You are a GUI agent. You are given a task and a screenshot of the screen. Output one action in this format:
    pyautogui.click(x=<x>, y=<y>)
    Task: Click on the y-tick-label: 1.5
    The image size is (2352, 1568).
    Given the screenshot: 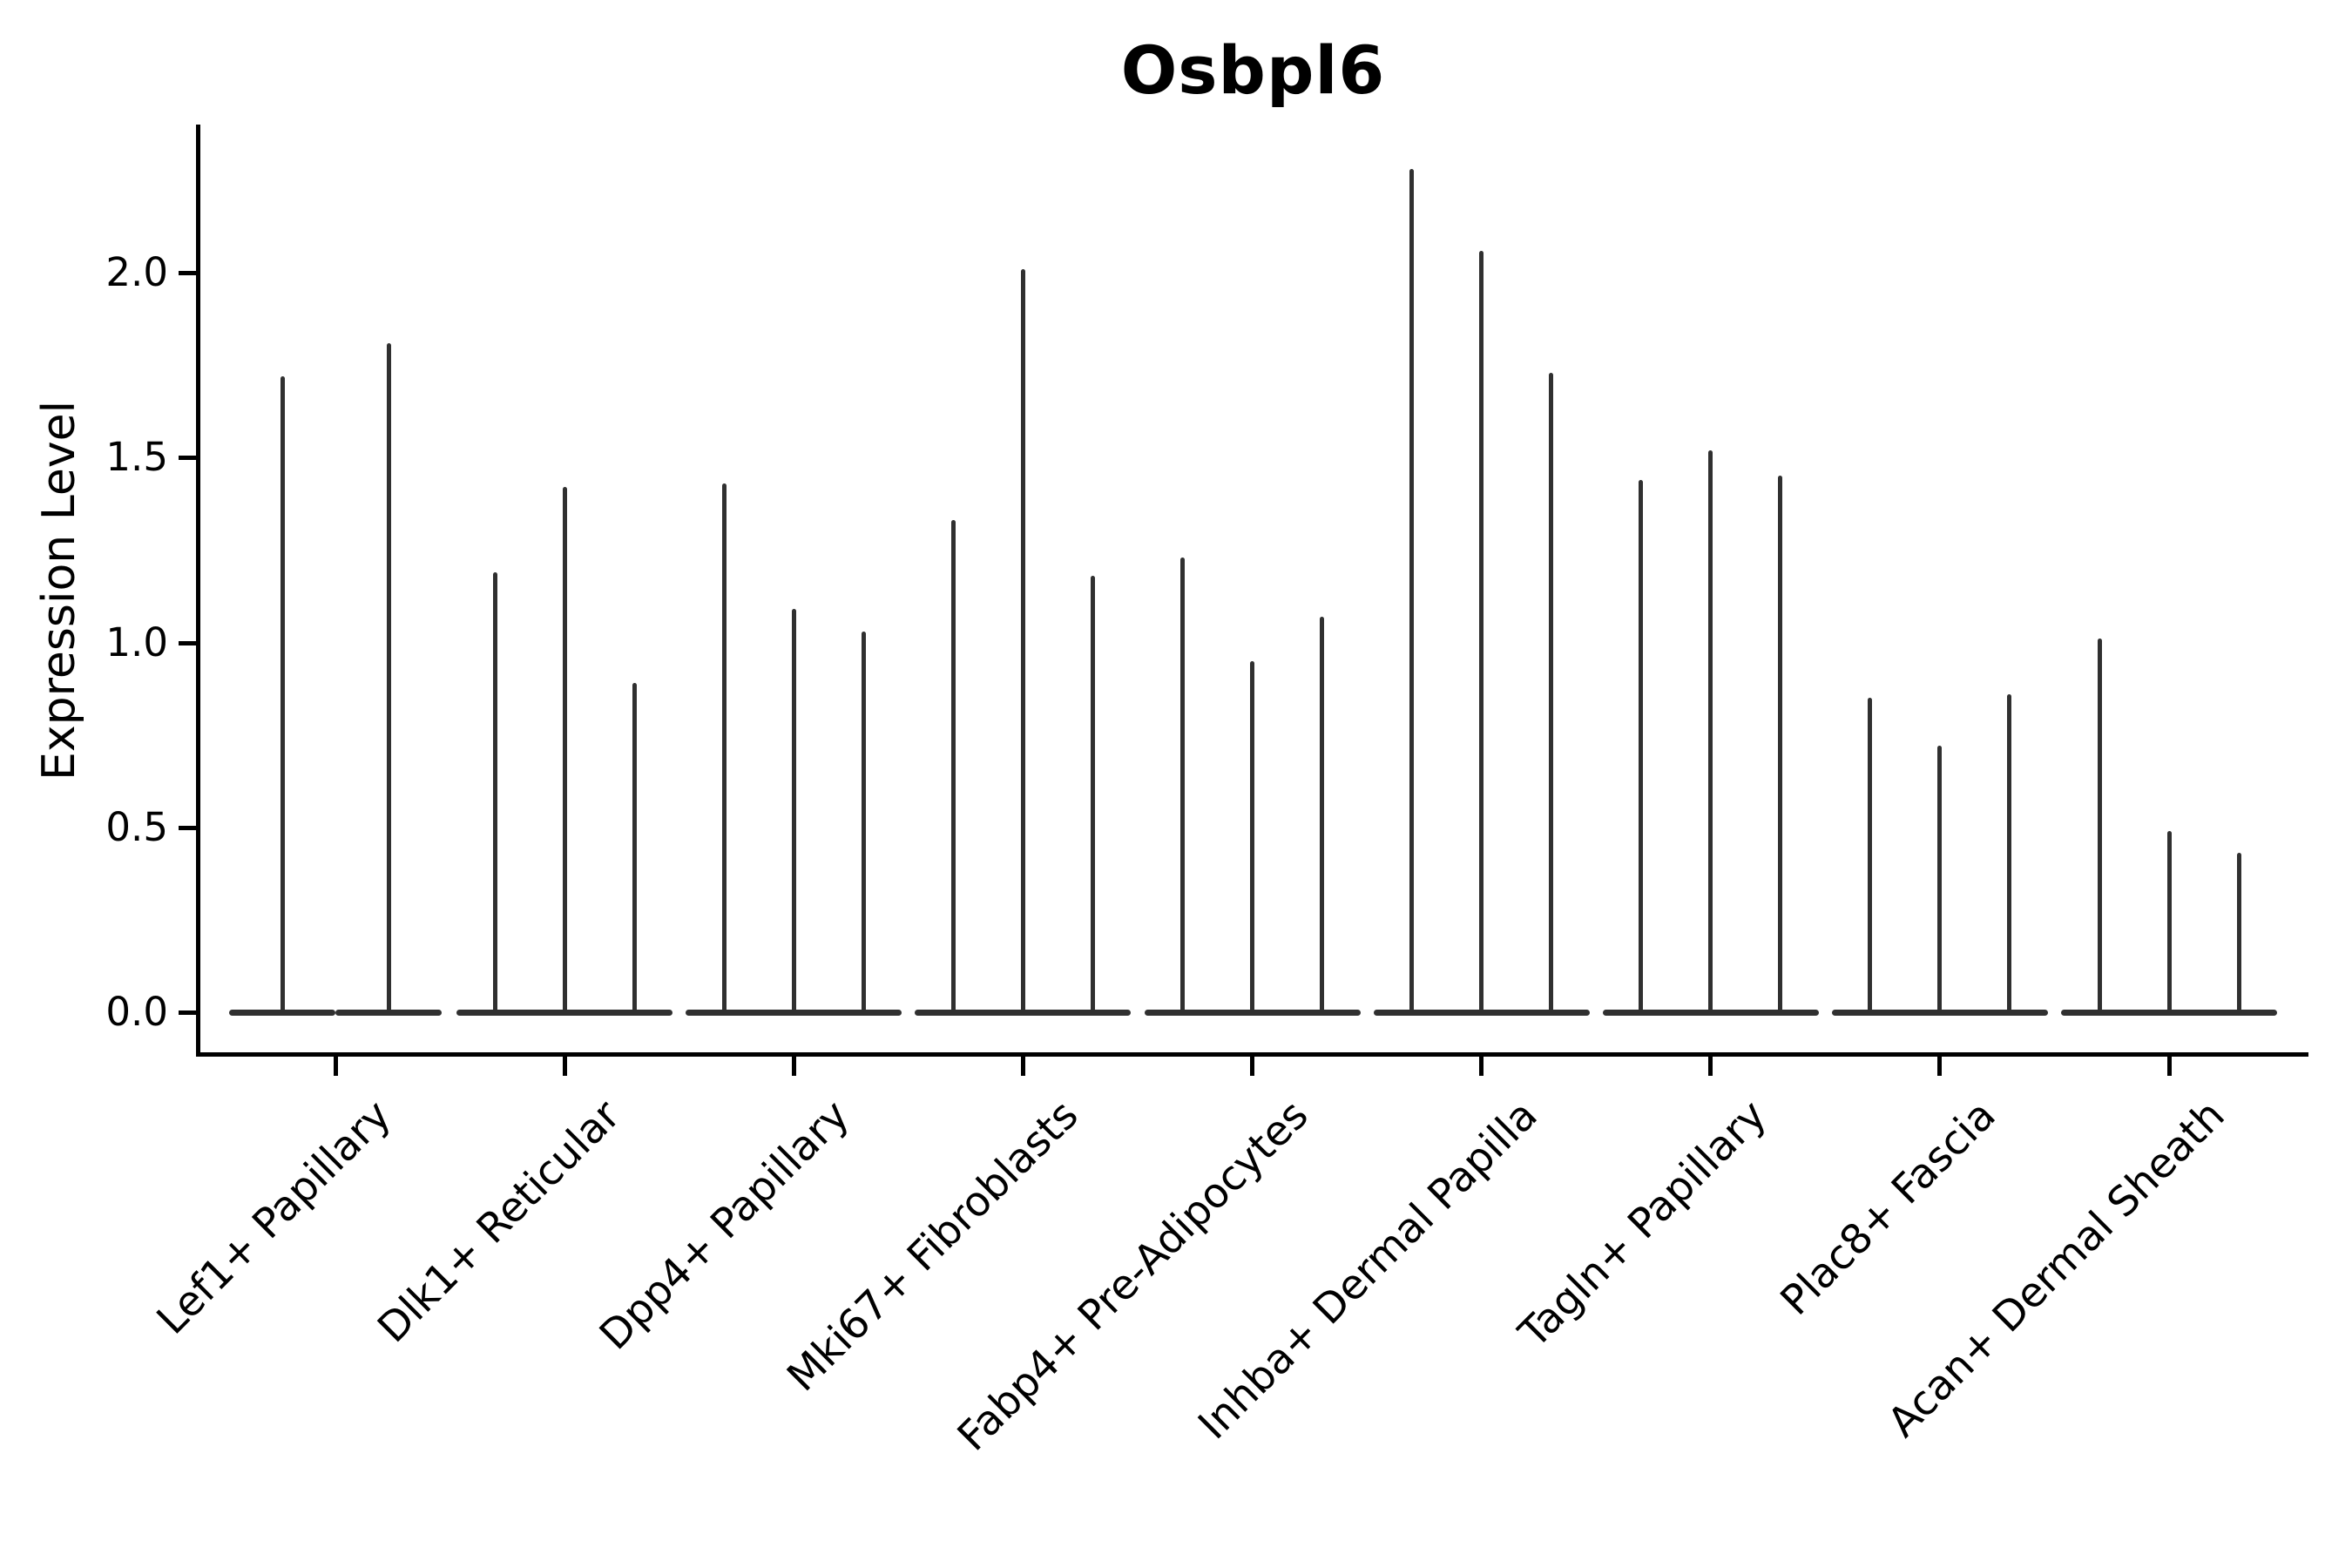 What is the action you would take?
    pyautogui.click(x=136, y=457)
    